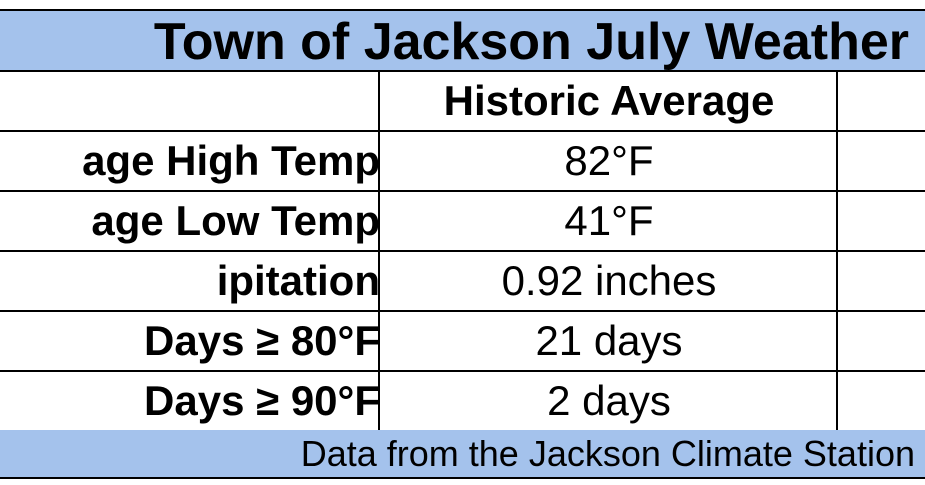 The width and height of the screenshot is (925, 485). What do you see at coordinates (462, 401) in the screenshot?
I see `table-row-days-90: Days ≥ 90°F 2 days` at bounding box center [462, 401].